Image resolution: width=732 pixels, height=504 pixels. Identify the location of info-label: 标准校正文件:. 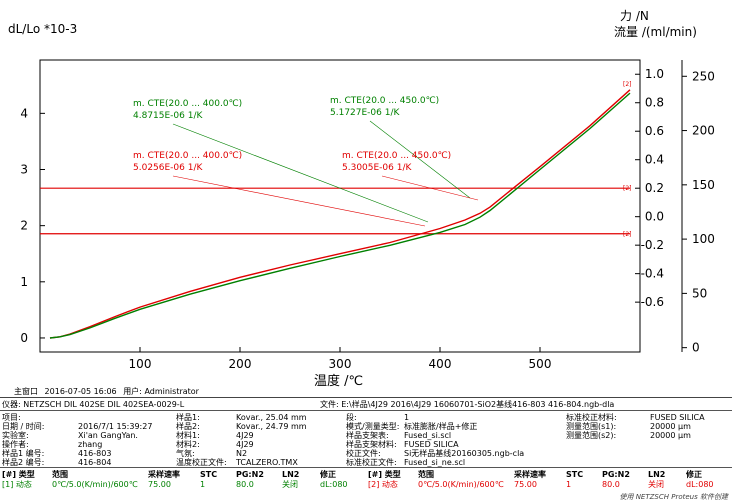
(371, 462).